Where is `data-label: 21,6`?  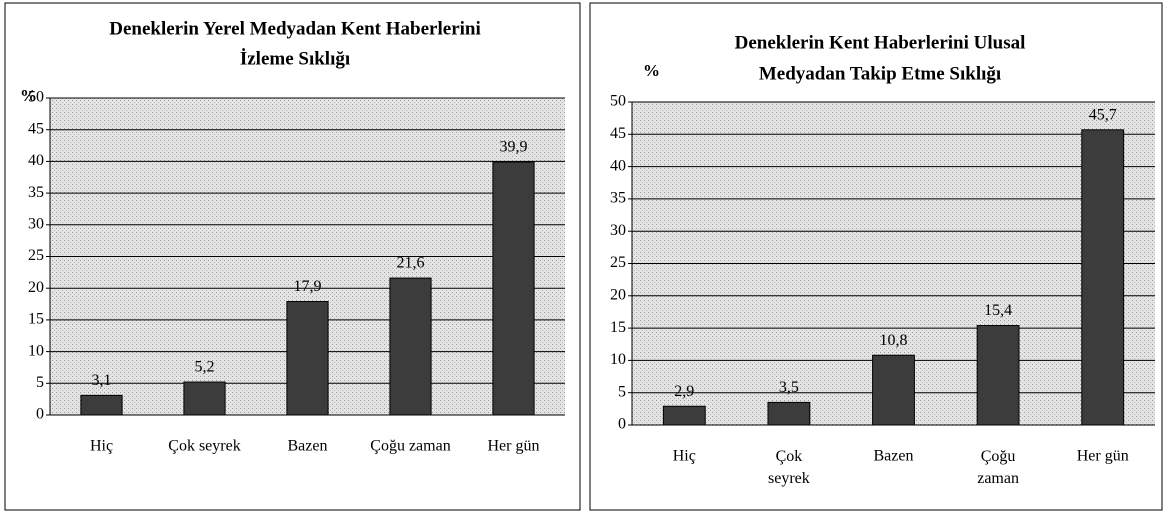
data-label: 21,6 is located at coordinates (411, 263).